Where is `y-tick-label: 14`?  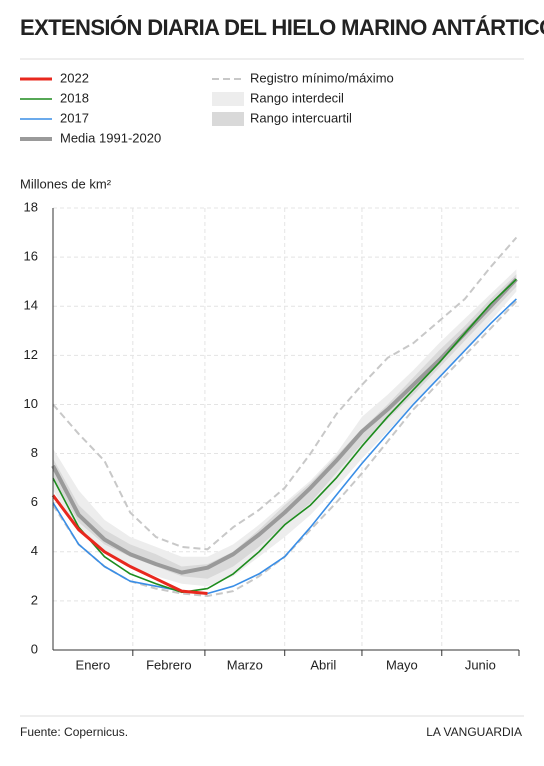
y-tick-label: 14 is located at coordinates (31, 305).